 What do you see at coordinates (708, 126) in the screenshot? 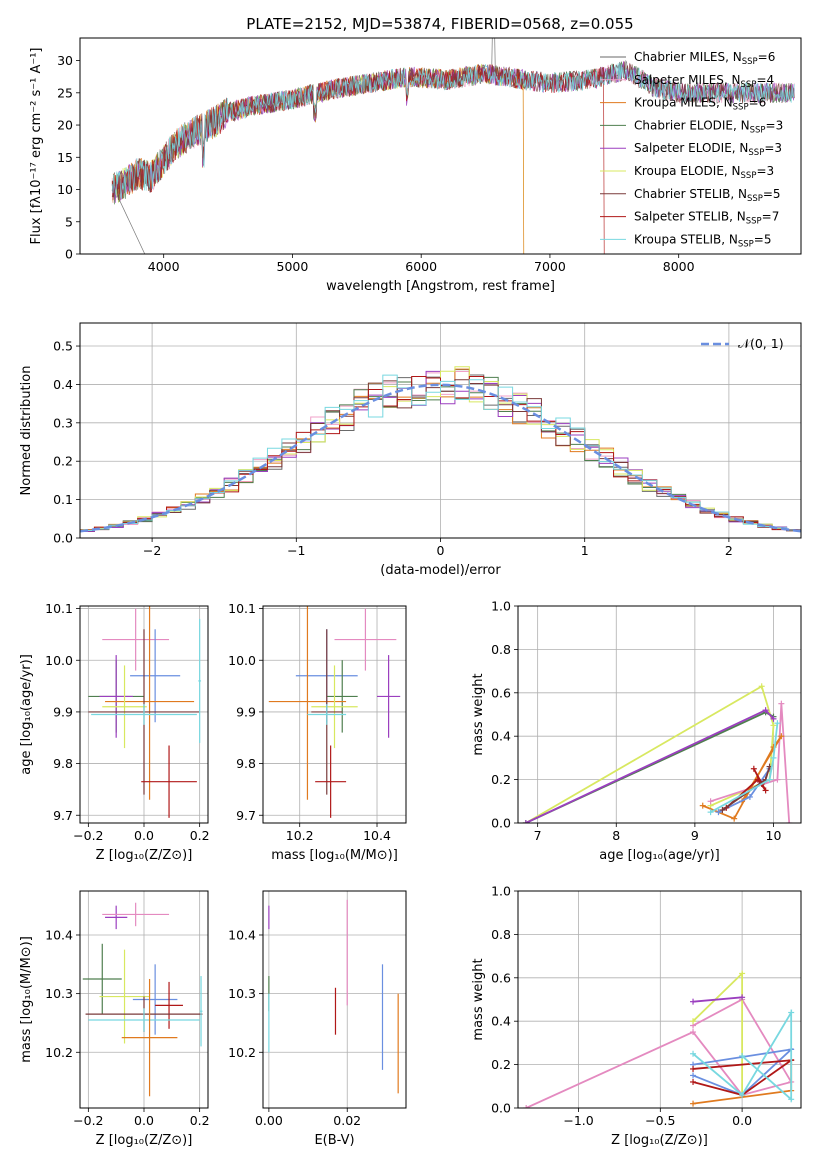
I see `legend-label: Chabrier ELODIE, NSSP=3` at bounding box center [708, 126].